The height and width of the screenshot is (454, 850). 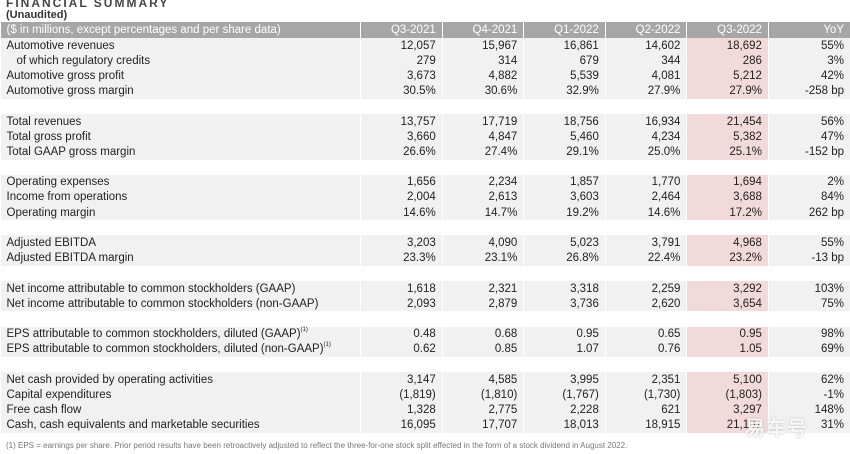 What do you see at coordinates (808, 395) in the screenshot?
I see `yoy-cell: -1%` at bounding box center [808, 395].